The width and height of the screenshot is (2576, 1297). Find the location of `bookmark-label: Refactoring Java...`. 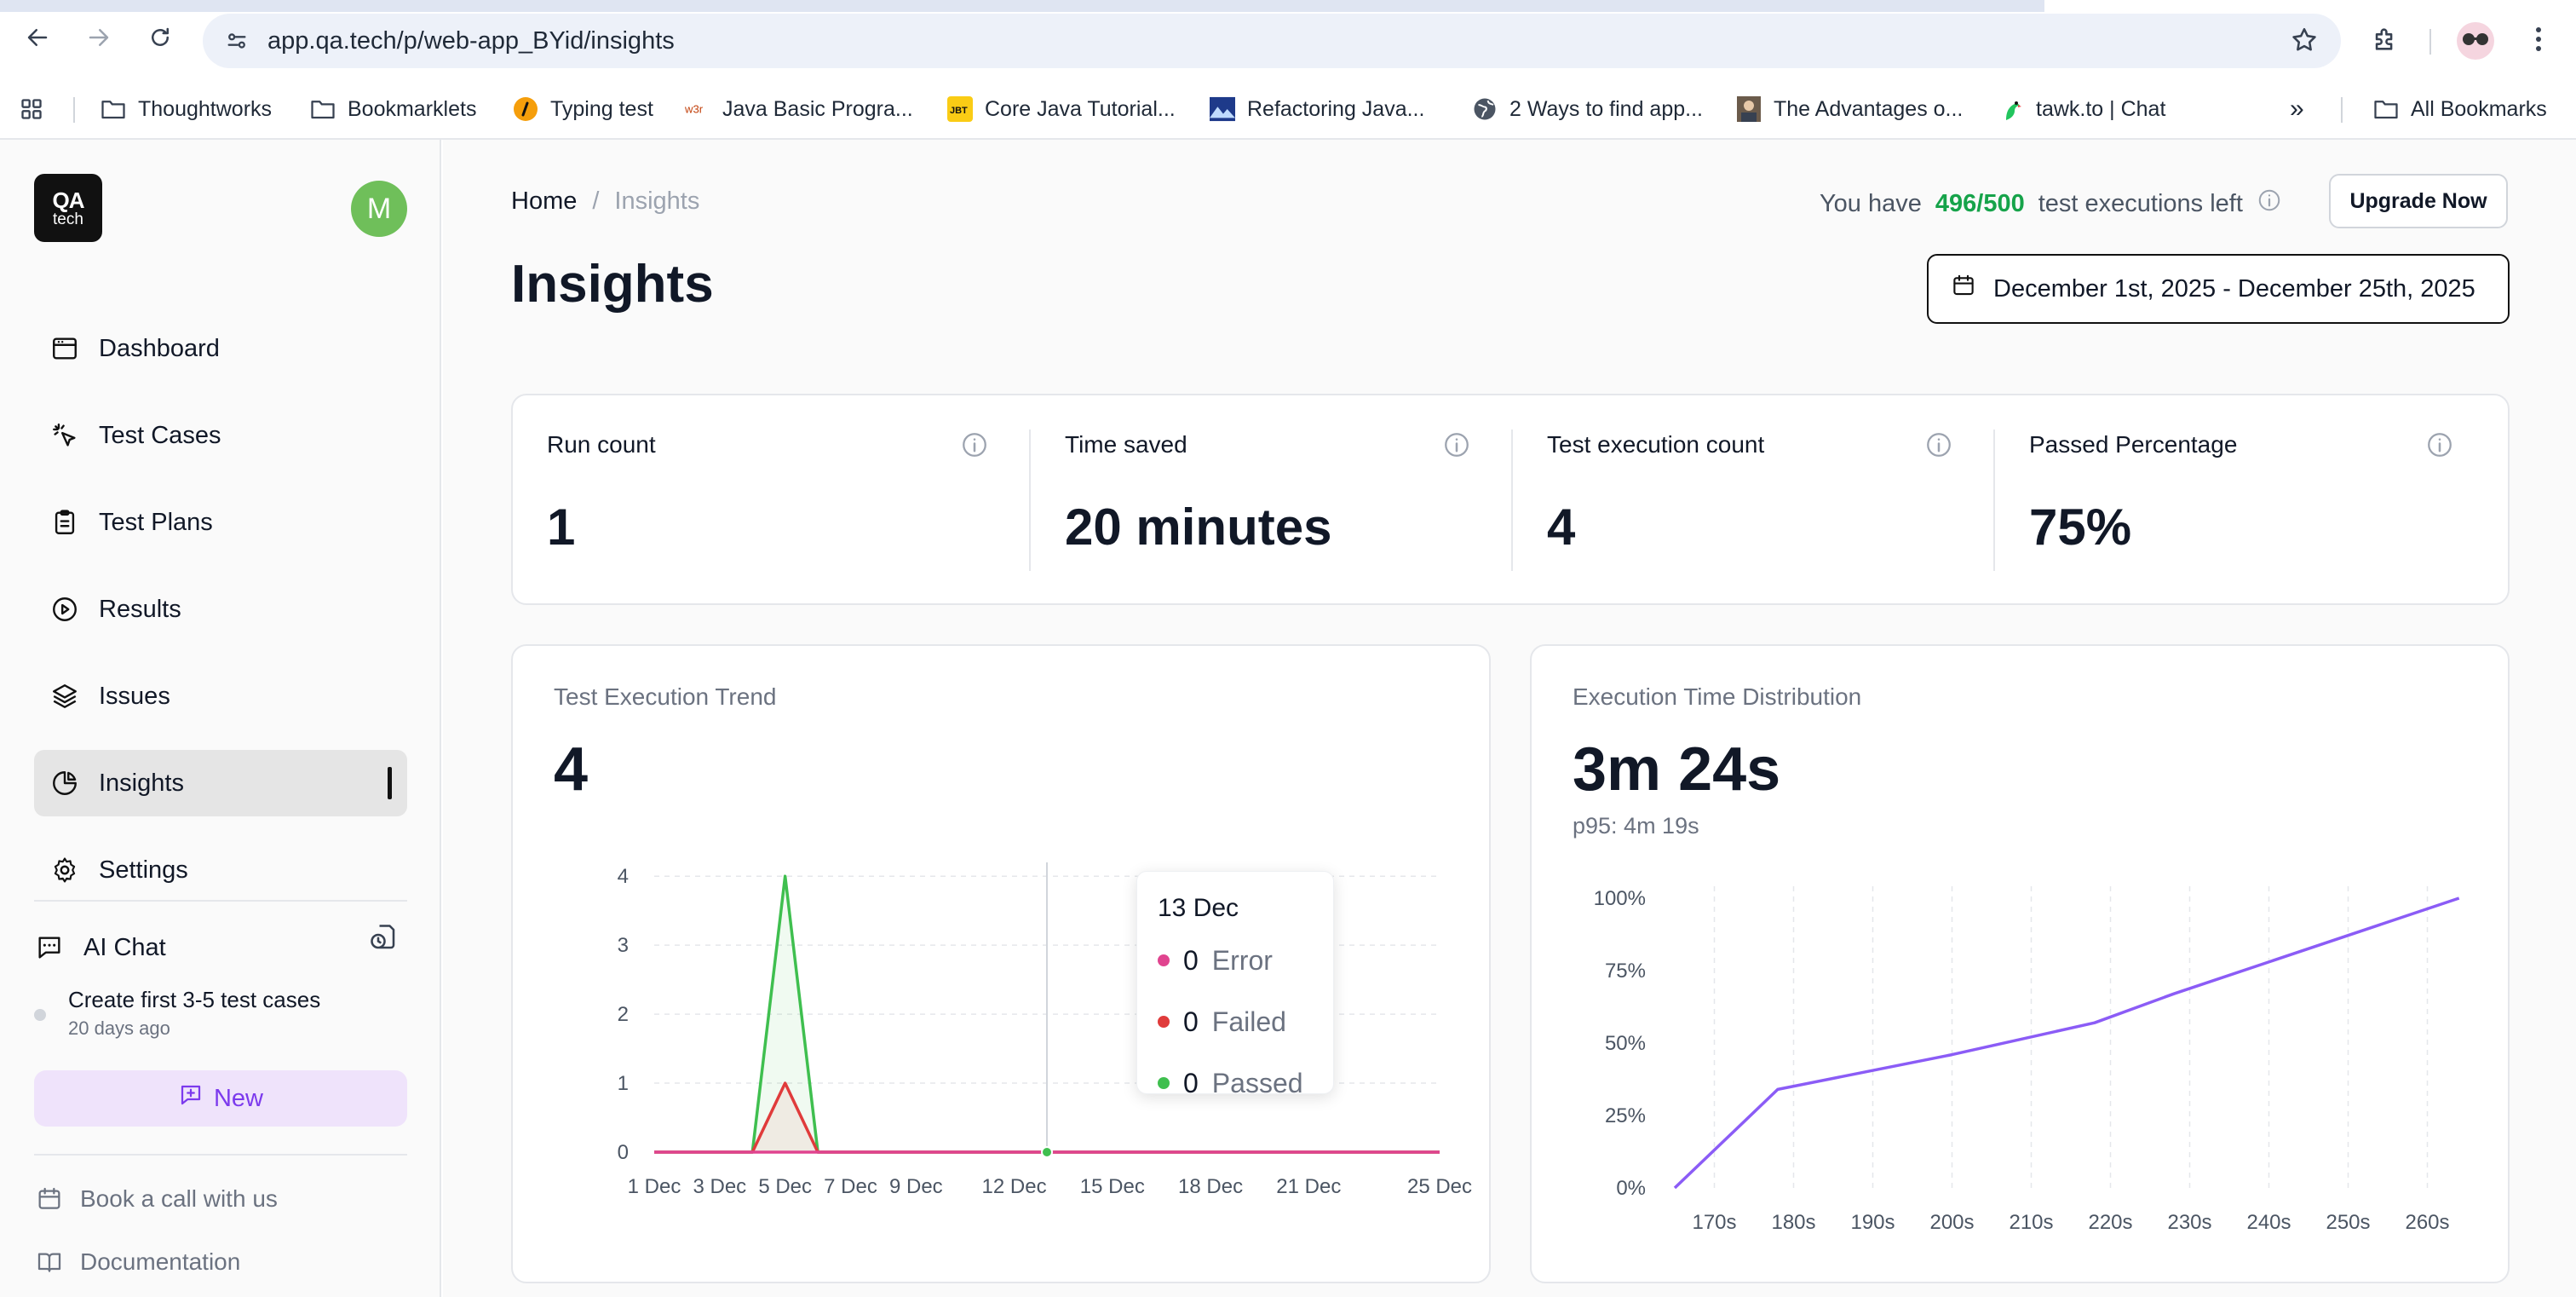

bookmark-label: Refactoring Java... is located at coordinates (1336, 108).